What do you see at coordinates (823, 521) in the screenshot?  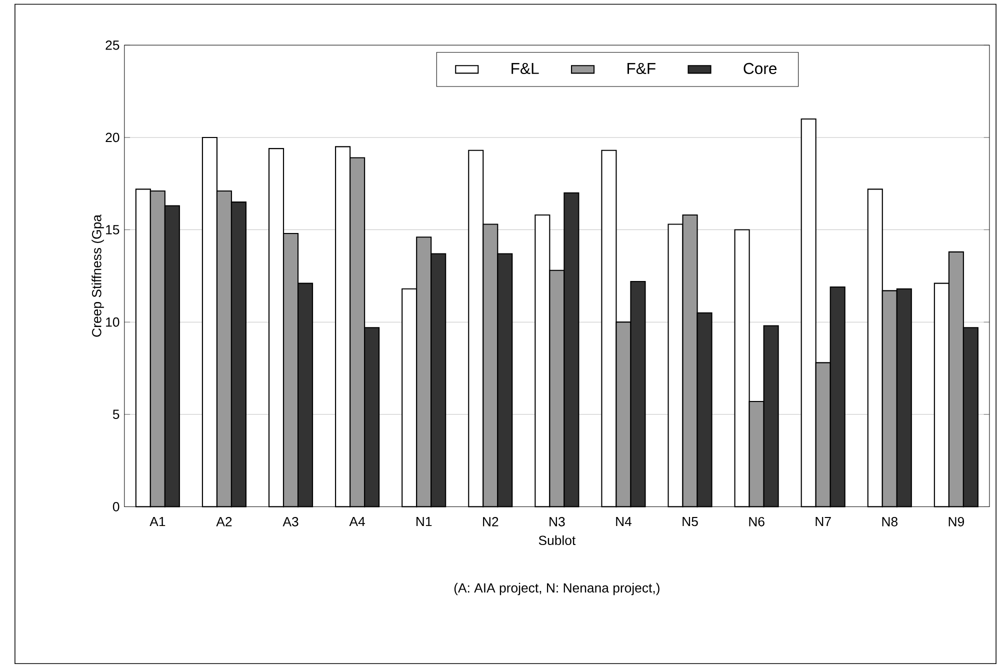 I see `x-tick-label: N7` at bounding box center [823, 521].